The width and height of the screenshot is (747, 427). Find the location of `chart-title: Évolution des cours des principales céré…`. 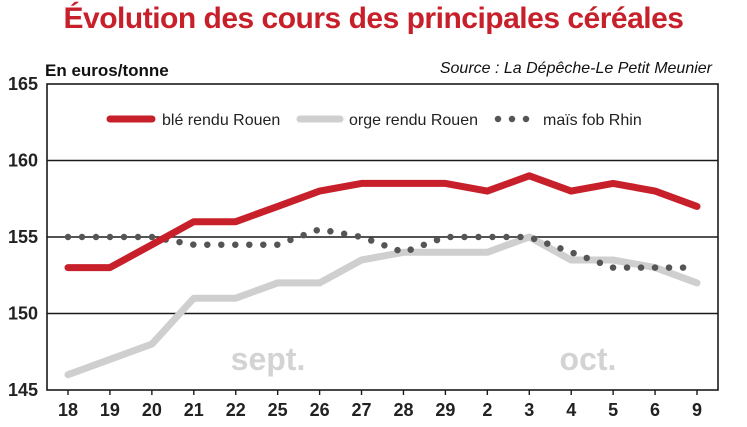

chart-title: Évolution des cours des principales céré… is located at coordinates (373, 18).